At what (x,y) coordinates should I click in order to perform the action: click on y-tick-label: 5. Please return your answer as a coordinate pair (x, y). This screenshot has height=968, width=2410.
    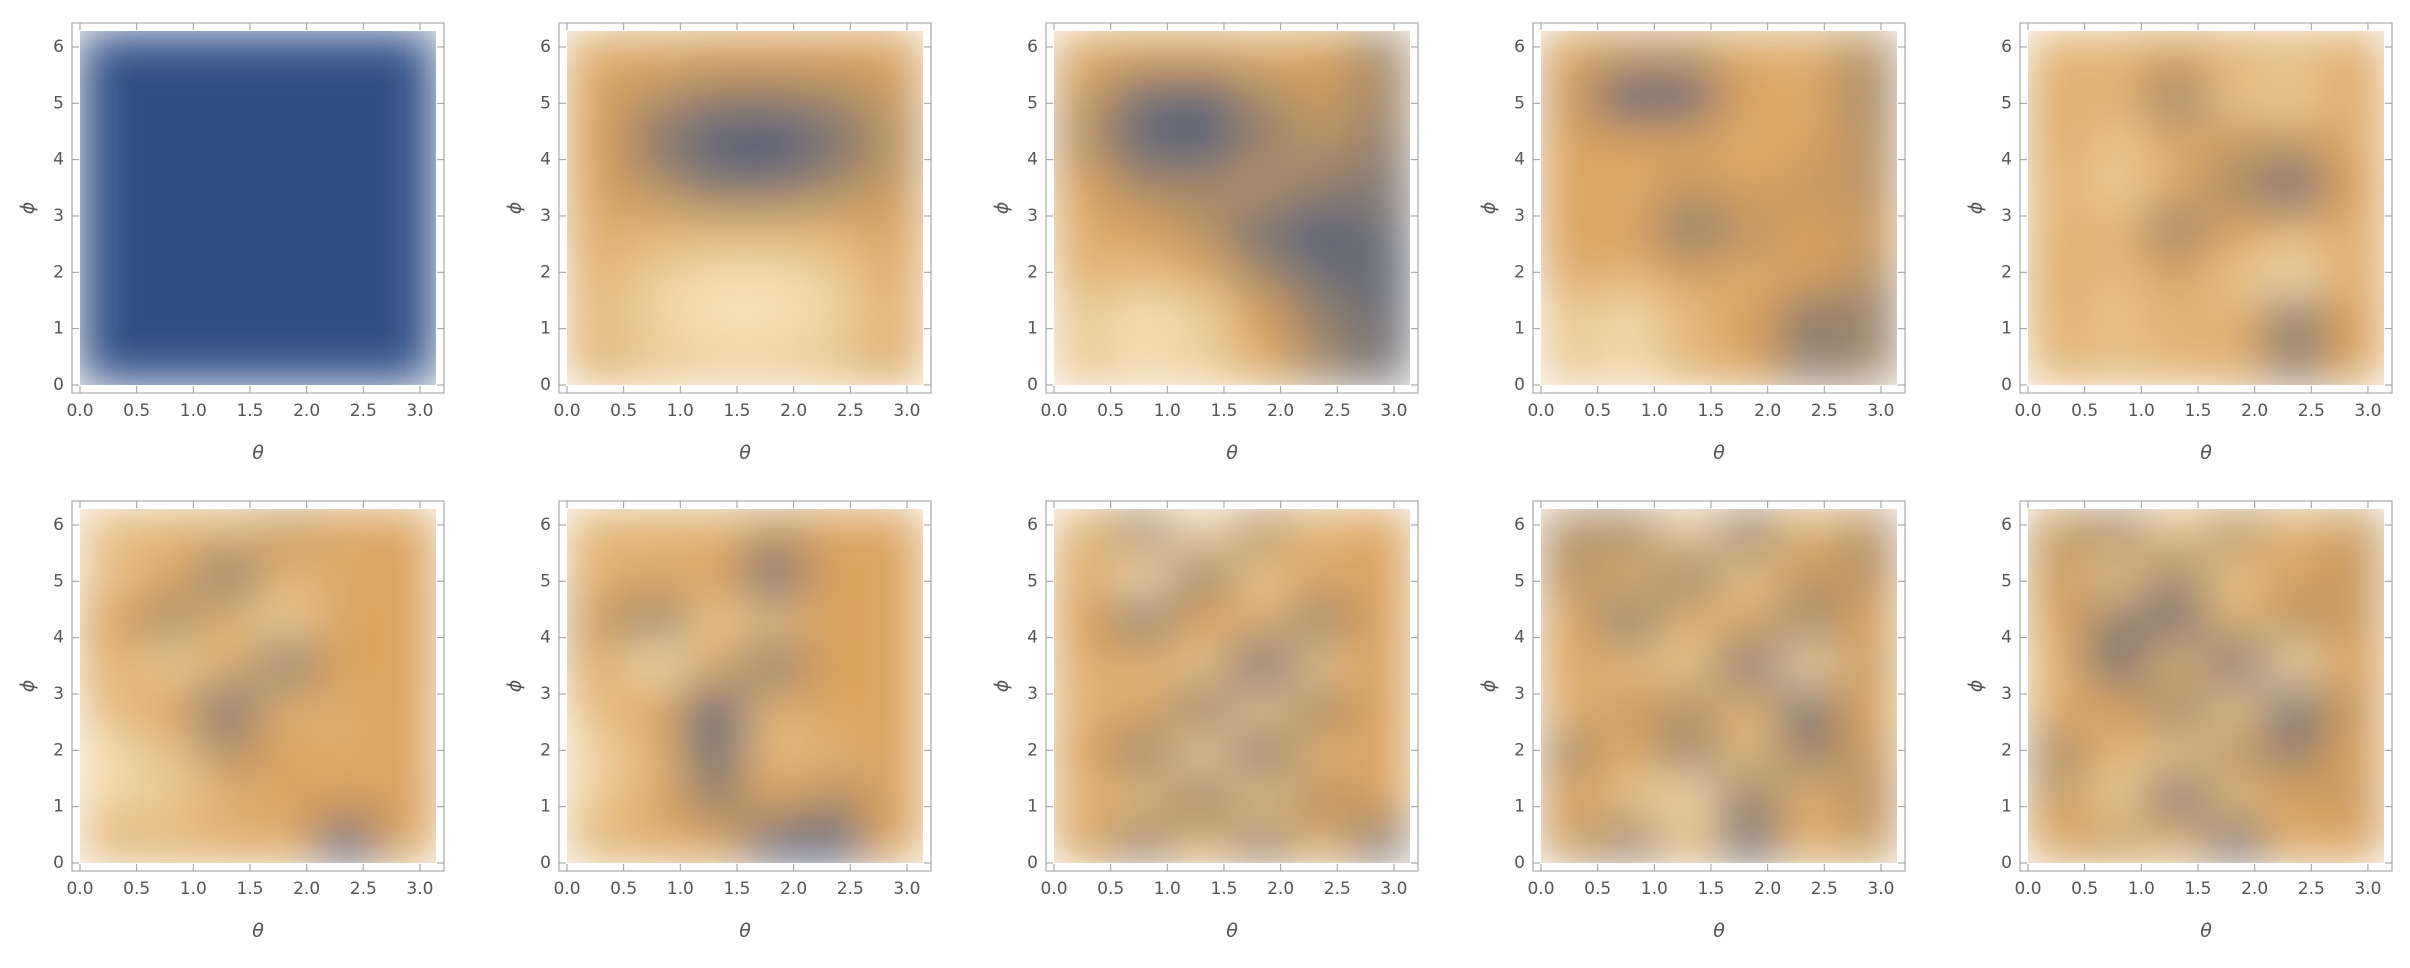
    Looking at the image, I should click on (2006, 581).